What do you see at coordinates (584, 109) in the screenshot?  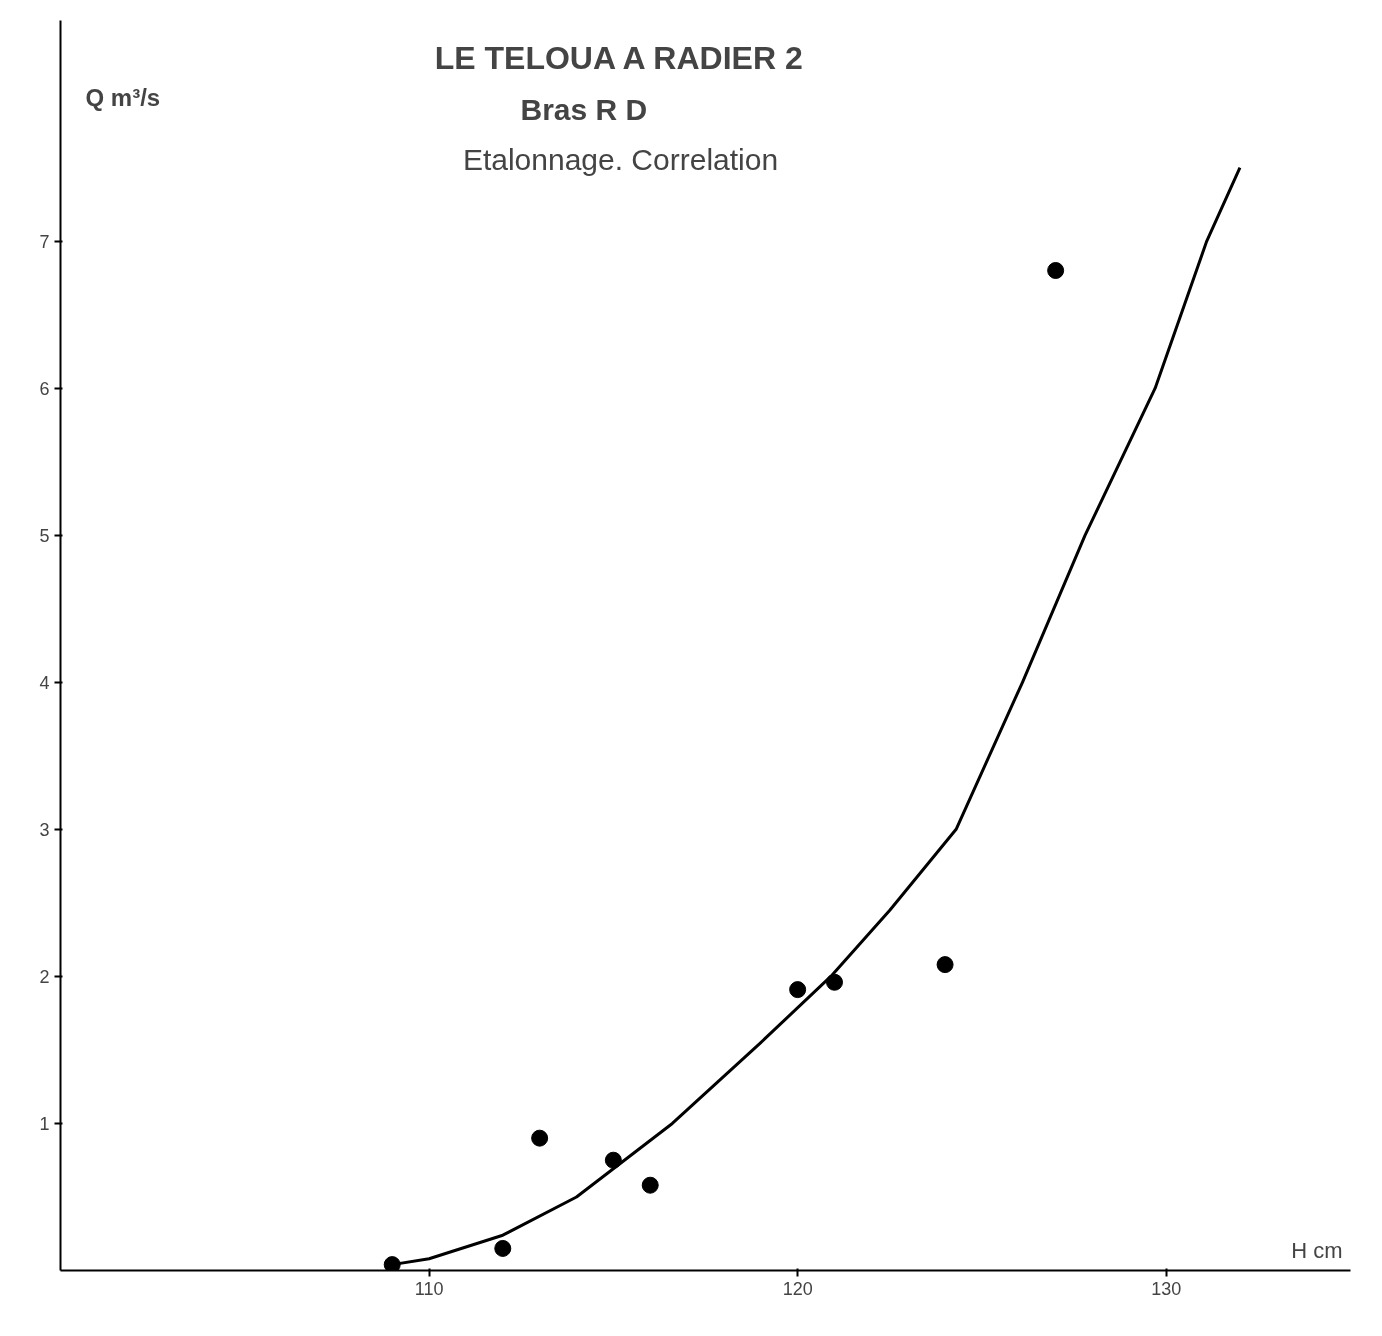 I see `text: Bras R D` at bounding box center [584, 109].